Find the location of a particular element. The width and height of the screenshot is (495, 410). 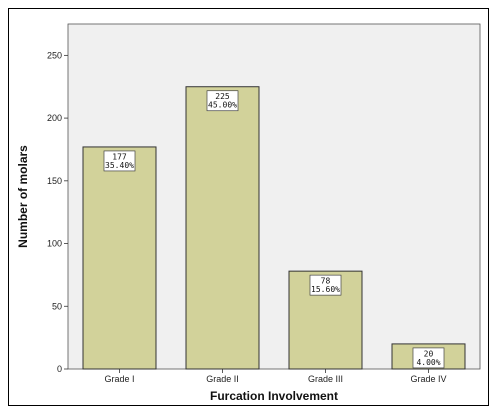

y-axis-title: Number of molars is located at coordinates (23, 196).